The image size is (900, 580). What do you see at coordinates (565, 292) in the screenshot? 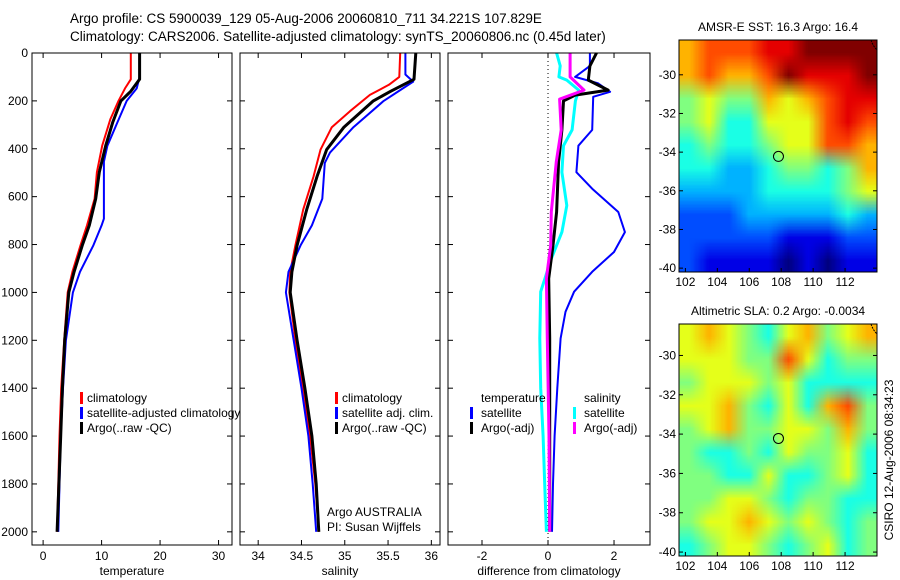
I see `series-salinity-argo-adj-` at bounding box center [565, 292].